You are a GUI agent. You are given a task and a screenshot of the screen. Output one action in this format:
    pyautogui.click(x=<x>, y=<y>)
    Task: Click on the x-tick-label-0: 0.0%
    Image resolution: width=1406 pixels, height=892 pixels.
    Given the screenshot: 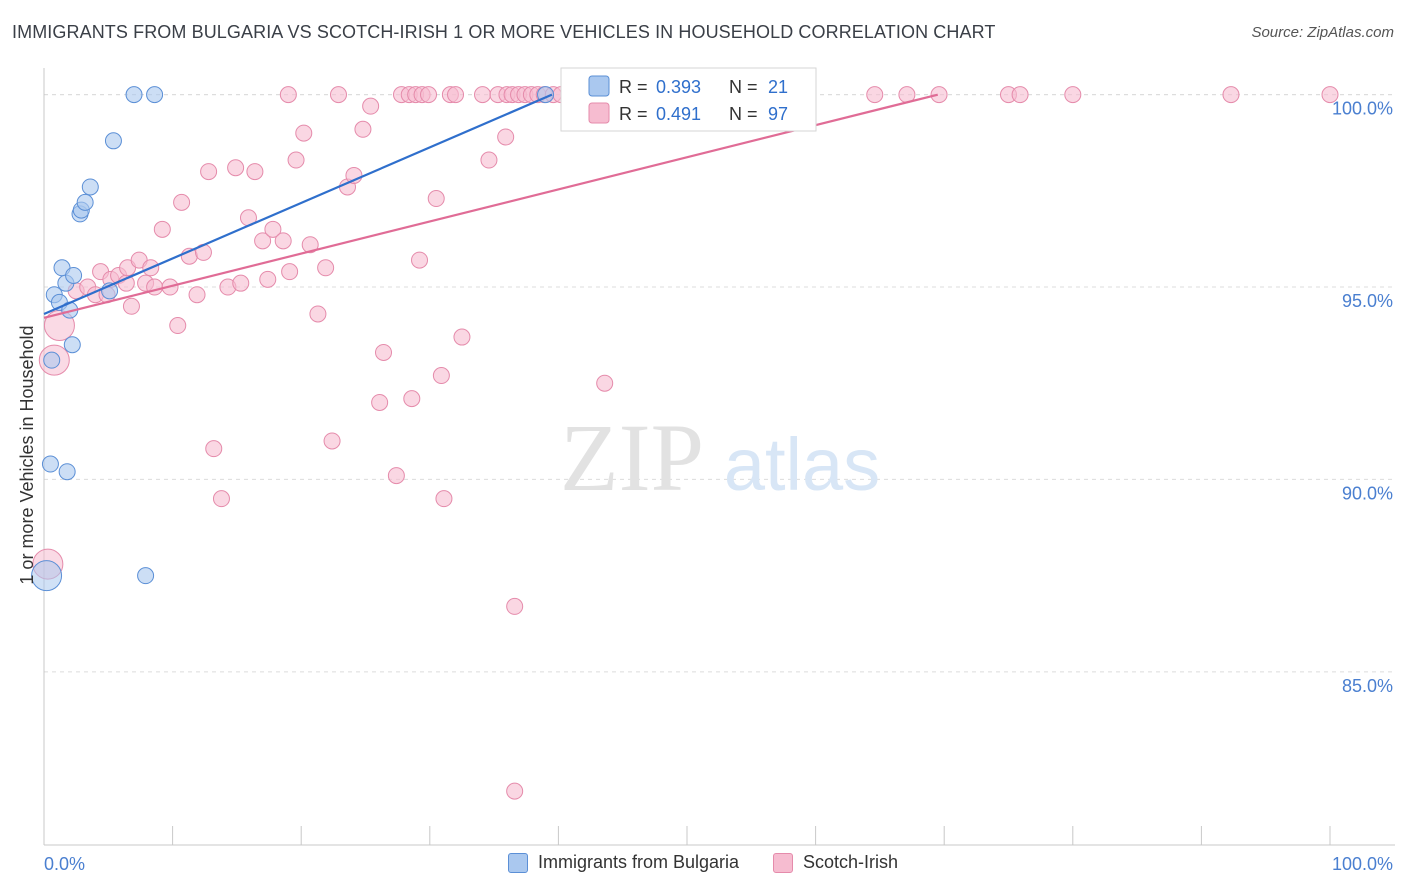 What is the action you would take?
    pyautogui.click(x=64, y=864)
    